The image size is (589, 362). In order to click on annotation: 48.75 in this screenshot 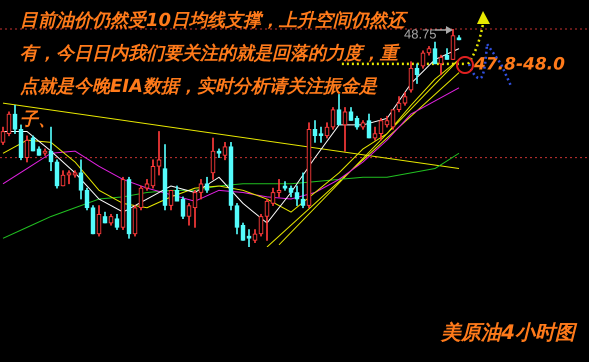, I will do `click(420, 34)`.